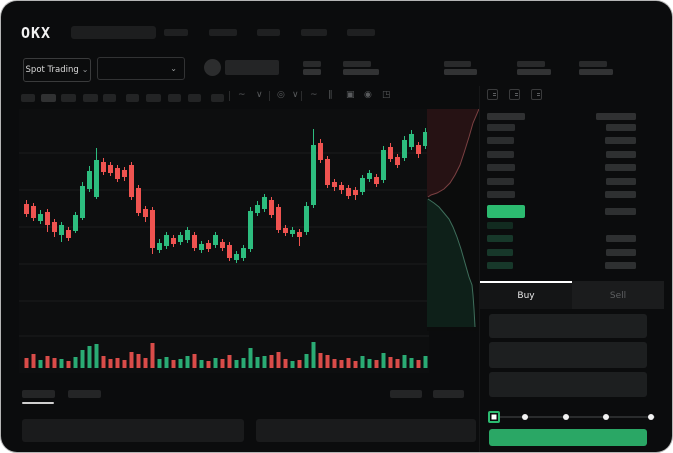  What do you see at coordinates (38, 403) in the screenshot?
I see `active-tab-underline` at bounding box center [38, 403].